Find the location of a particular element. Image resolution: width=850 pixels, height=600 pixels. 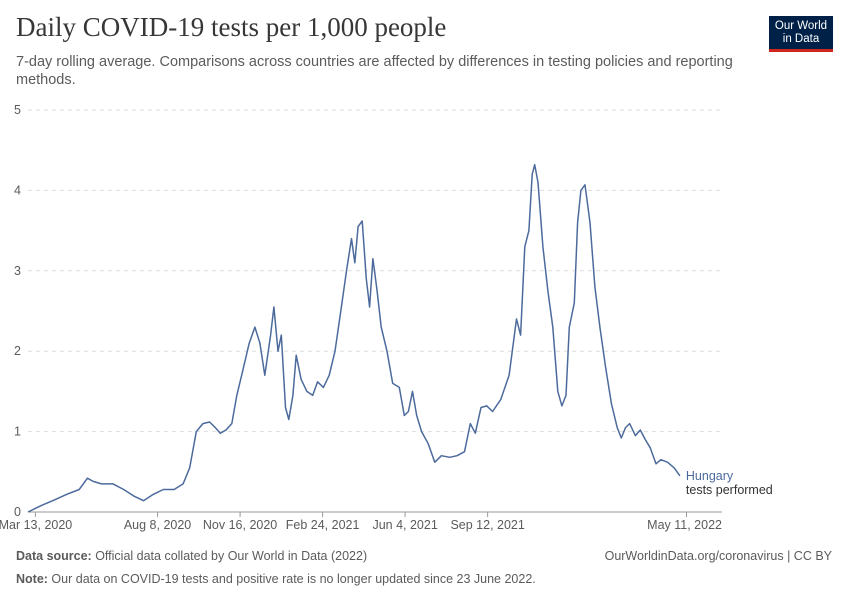

owid-logo: Our World in Data is located at coordinates (801, 34).